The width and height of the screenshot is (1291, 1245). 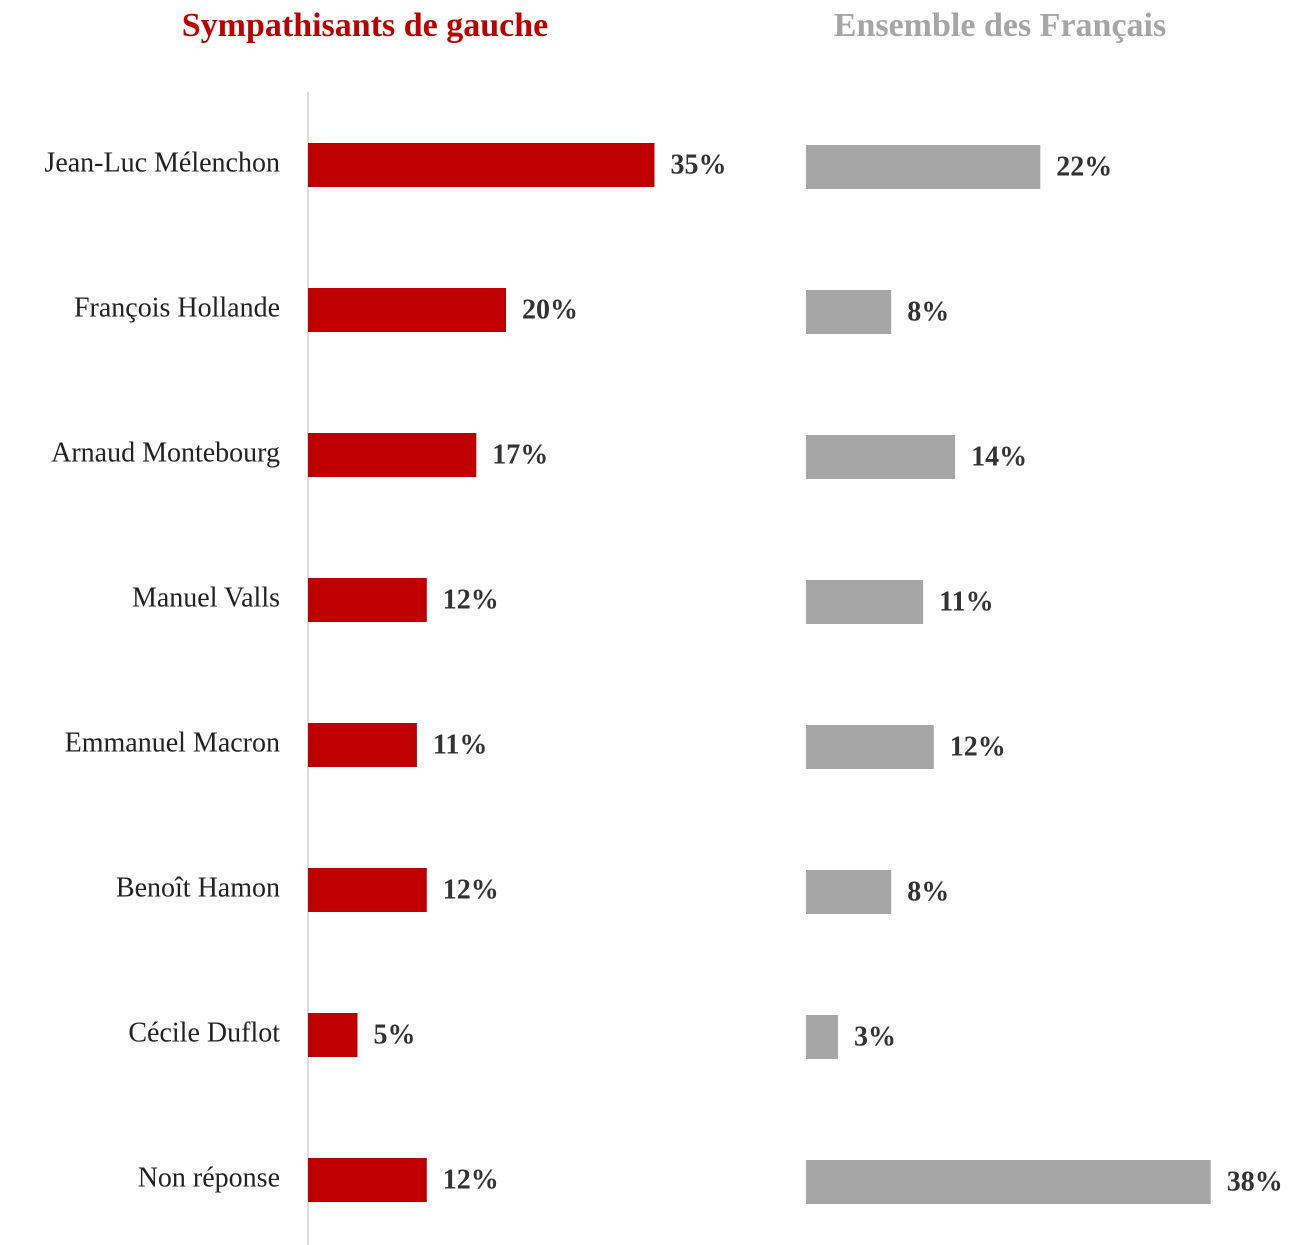 What do you see at coordinates (162, 162) in the screenshot?
I see `category-label: Jean-Luc Mélenchon` at bounding box center [162, 162].